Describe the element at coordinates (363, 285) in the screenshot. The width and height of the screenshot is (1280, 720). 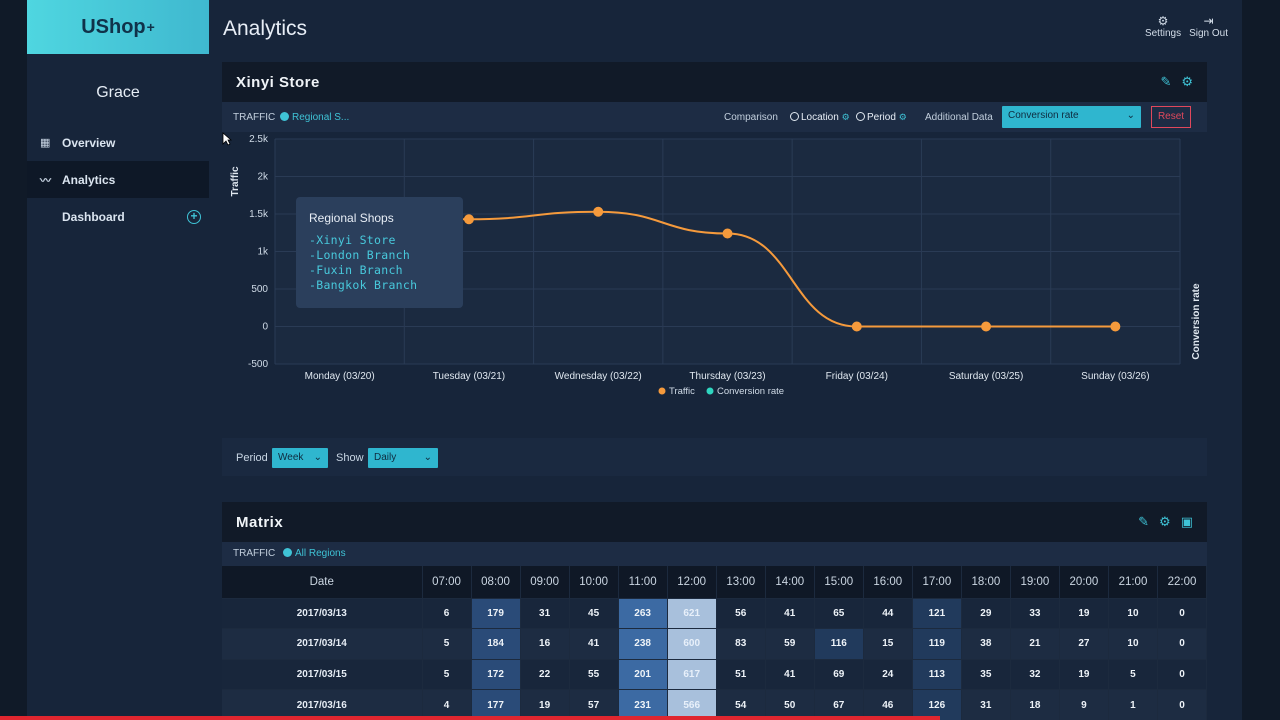
I see `tooltip-item: -Bangkok Branch` at that location.